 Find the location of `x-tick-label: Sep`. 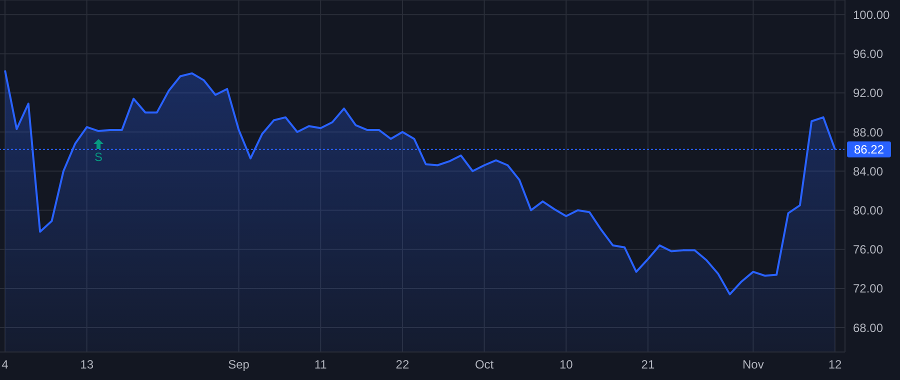

x-tick-label: Sep is located at coordinates (239, 365).